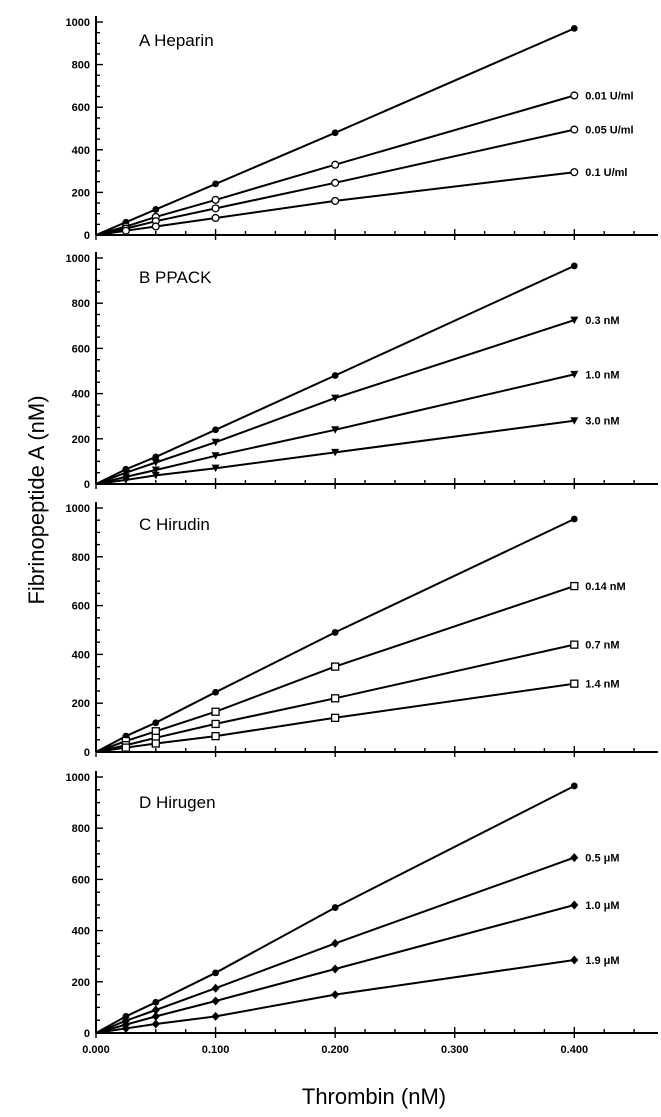  Describe the element at coordinates (602, 375) in the screenshot. I see `series-label: 1.0 nM` at that location.